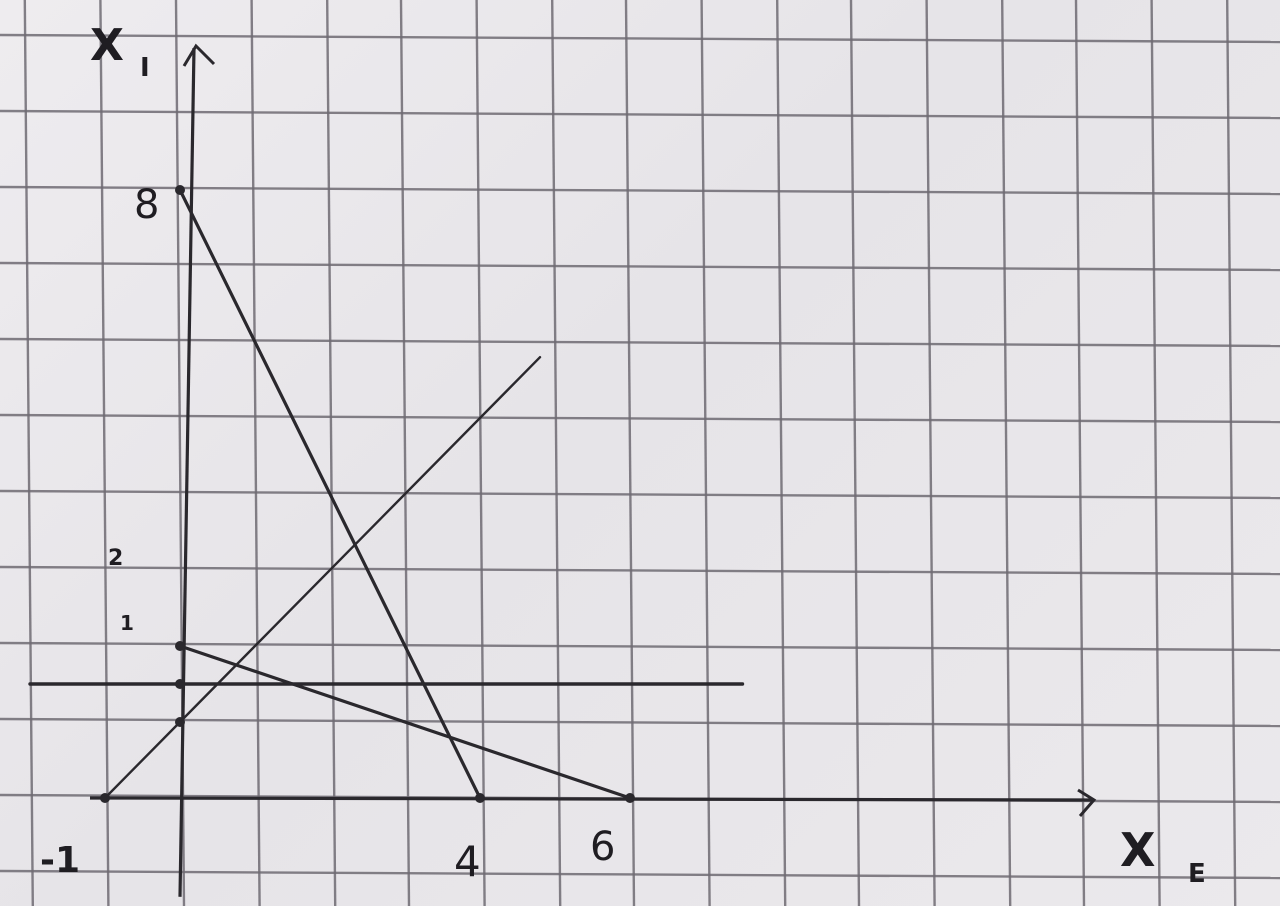 Image resolution: width=1280 pixels, height=906 pixels. Describe the element at coordinates (602, 847) in the screenshot. I see `x-tick-label-6: 6` at that location.